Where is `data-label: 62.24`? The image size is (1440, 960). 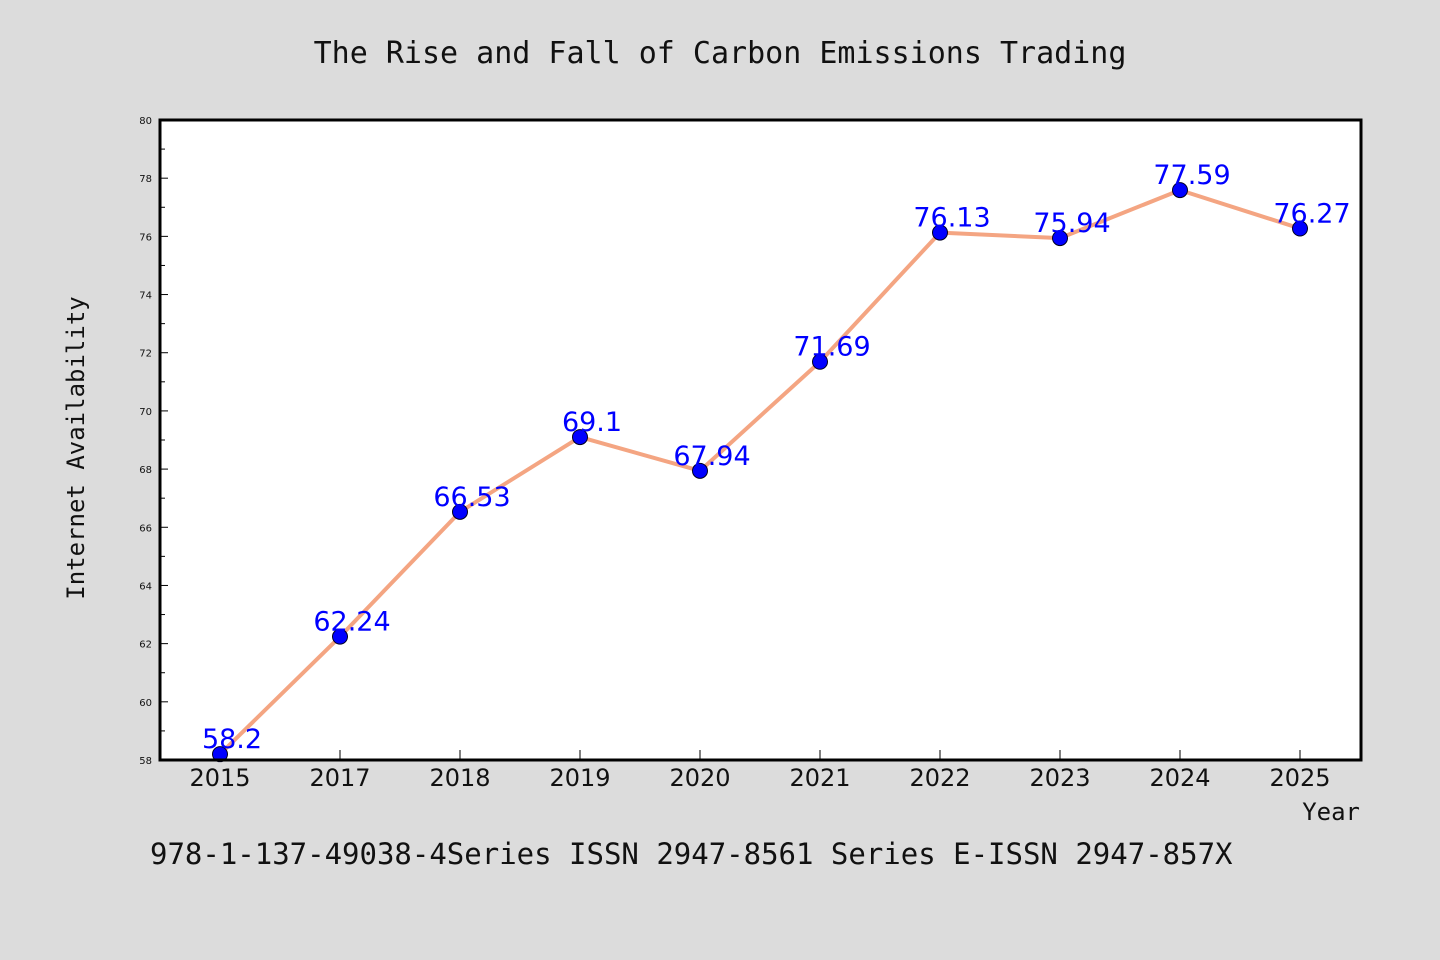 data-label: 62.24 is located at coordinates (351, 622).